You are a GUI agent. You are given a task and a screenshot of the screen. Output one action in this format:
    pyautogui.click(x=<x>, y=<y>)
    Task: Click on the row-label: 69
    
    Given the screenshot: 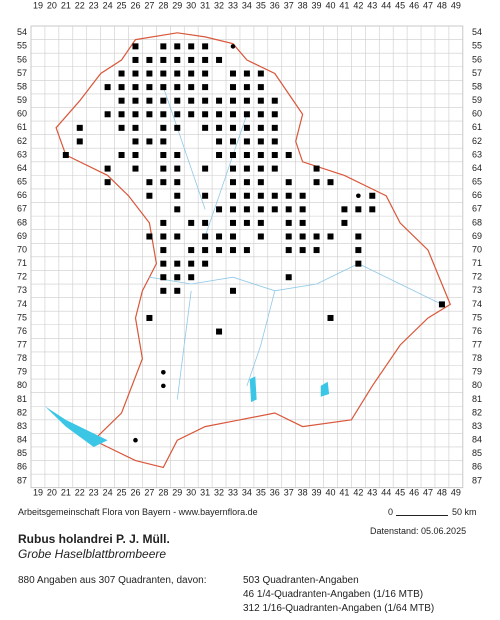 What is the action you would take?
    pyautogui.click(x=22, y=236)
    